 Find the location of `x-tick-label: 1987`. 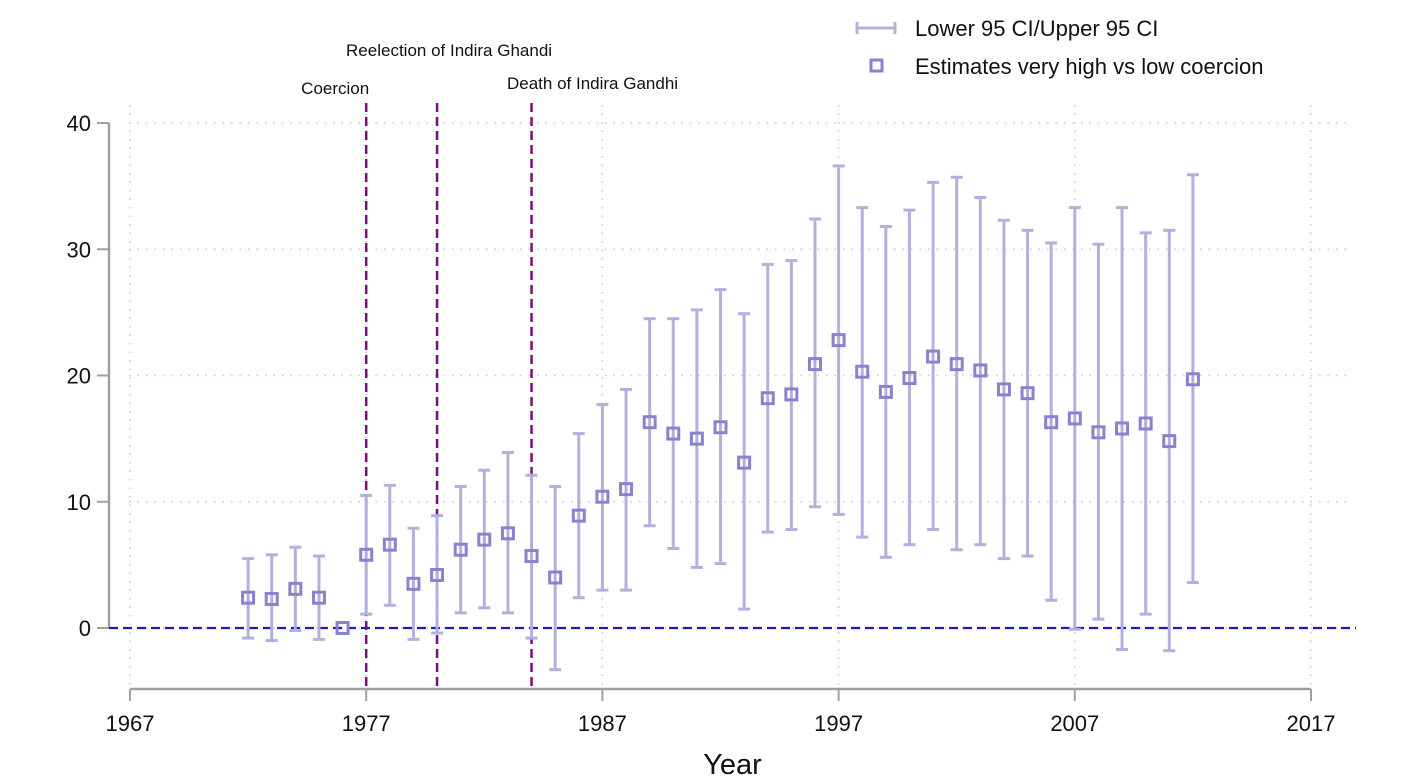

x-tick-label: 1987 is located at coordinates (602, 723).